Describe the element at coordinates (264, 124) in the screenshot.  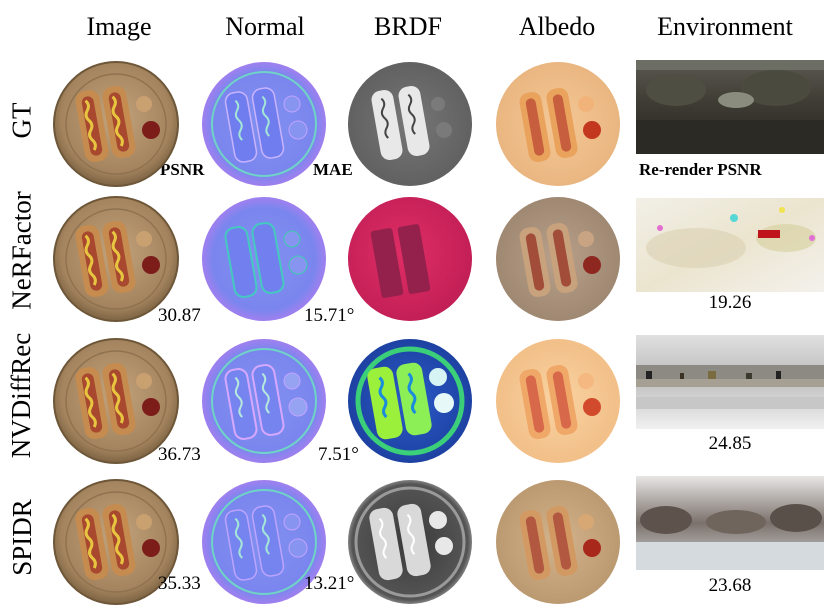
I see `gt-normal` at that location.